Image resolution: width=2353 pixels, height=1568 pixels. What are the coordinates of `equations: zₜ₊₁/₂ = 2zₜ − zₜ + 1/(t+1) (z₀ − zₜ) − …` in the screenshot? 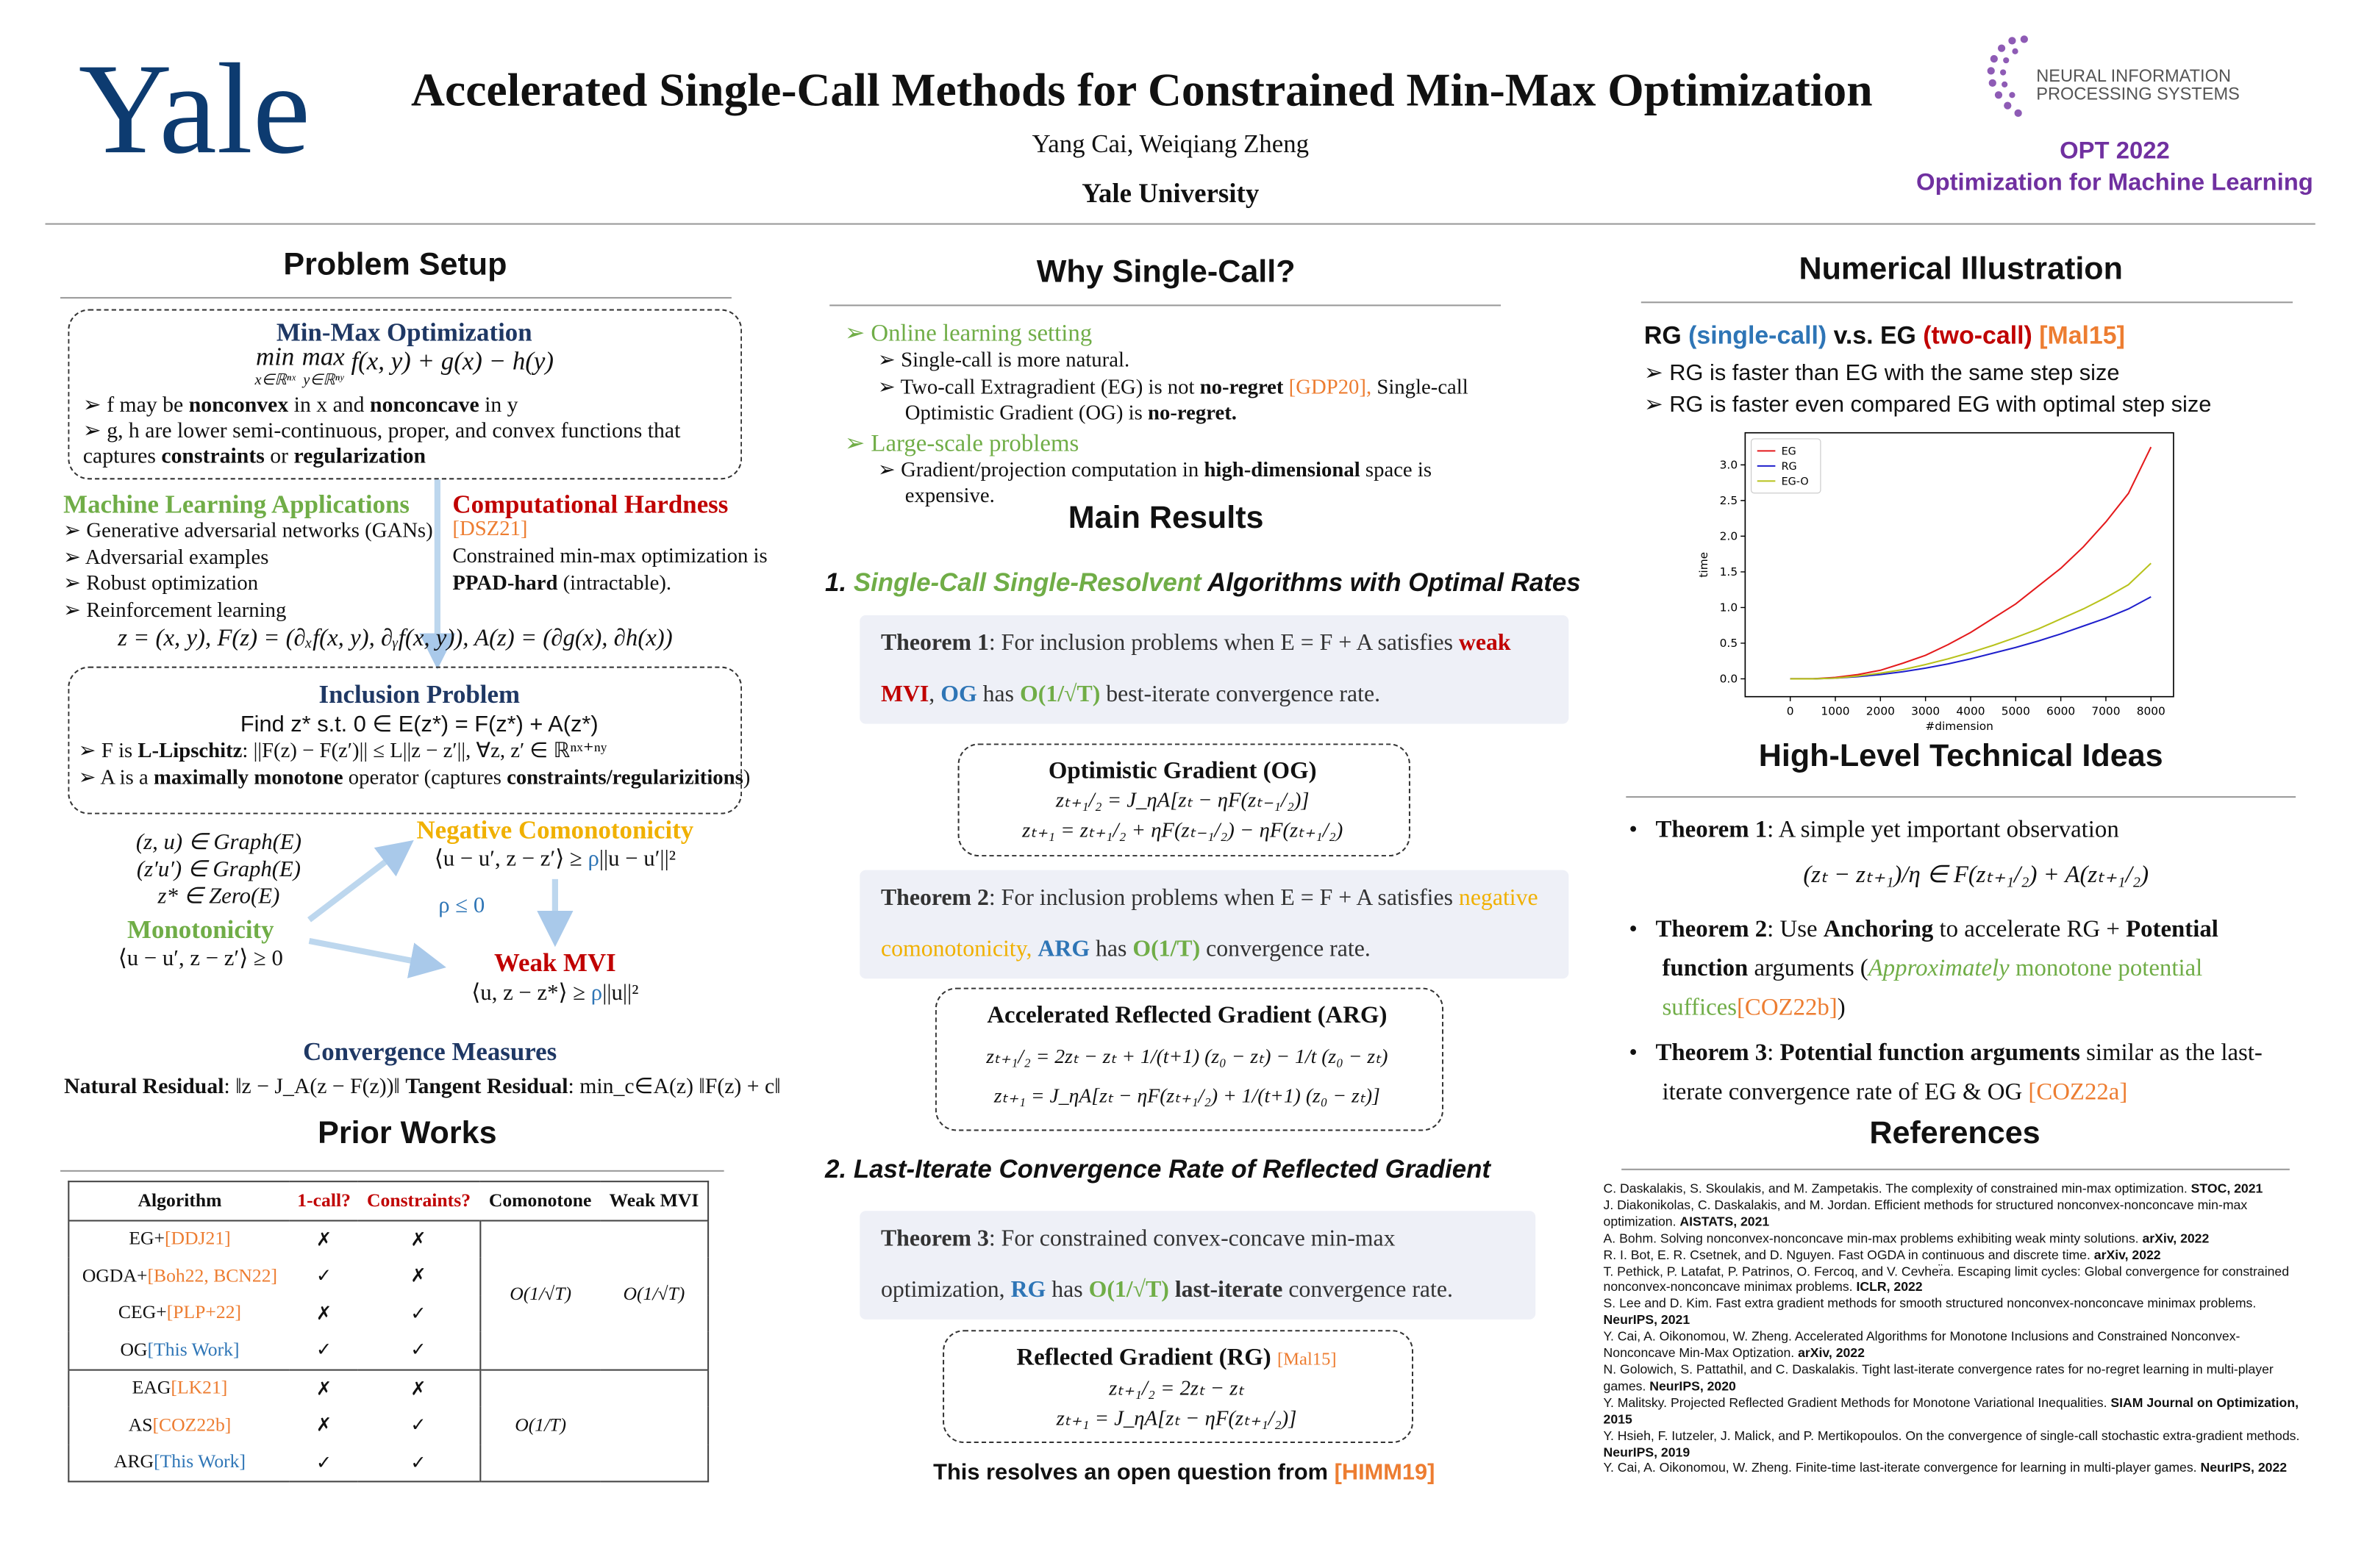 It's located at (1187, 1076).